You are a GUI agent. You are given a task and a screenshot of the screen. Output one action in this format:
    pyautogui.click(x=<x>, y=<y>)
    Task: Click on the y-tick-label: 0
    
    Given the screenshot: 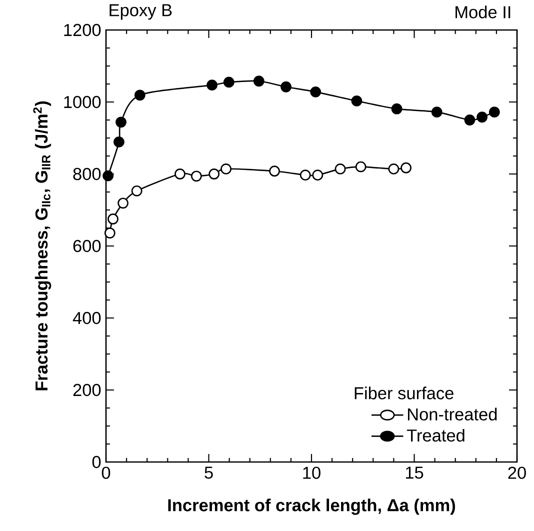 What is the action you would take?
    pyautogui.click(x=96, y=462)
    